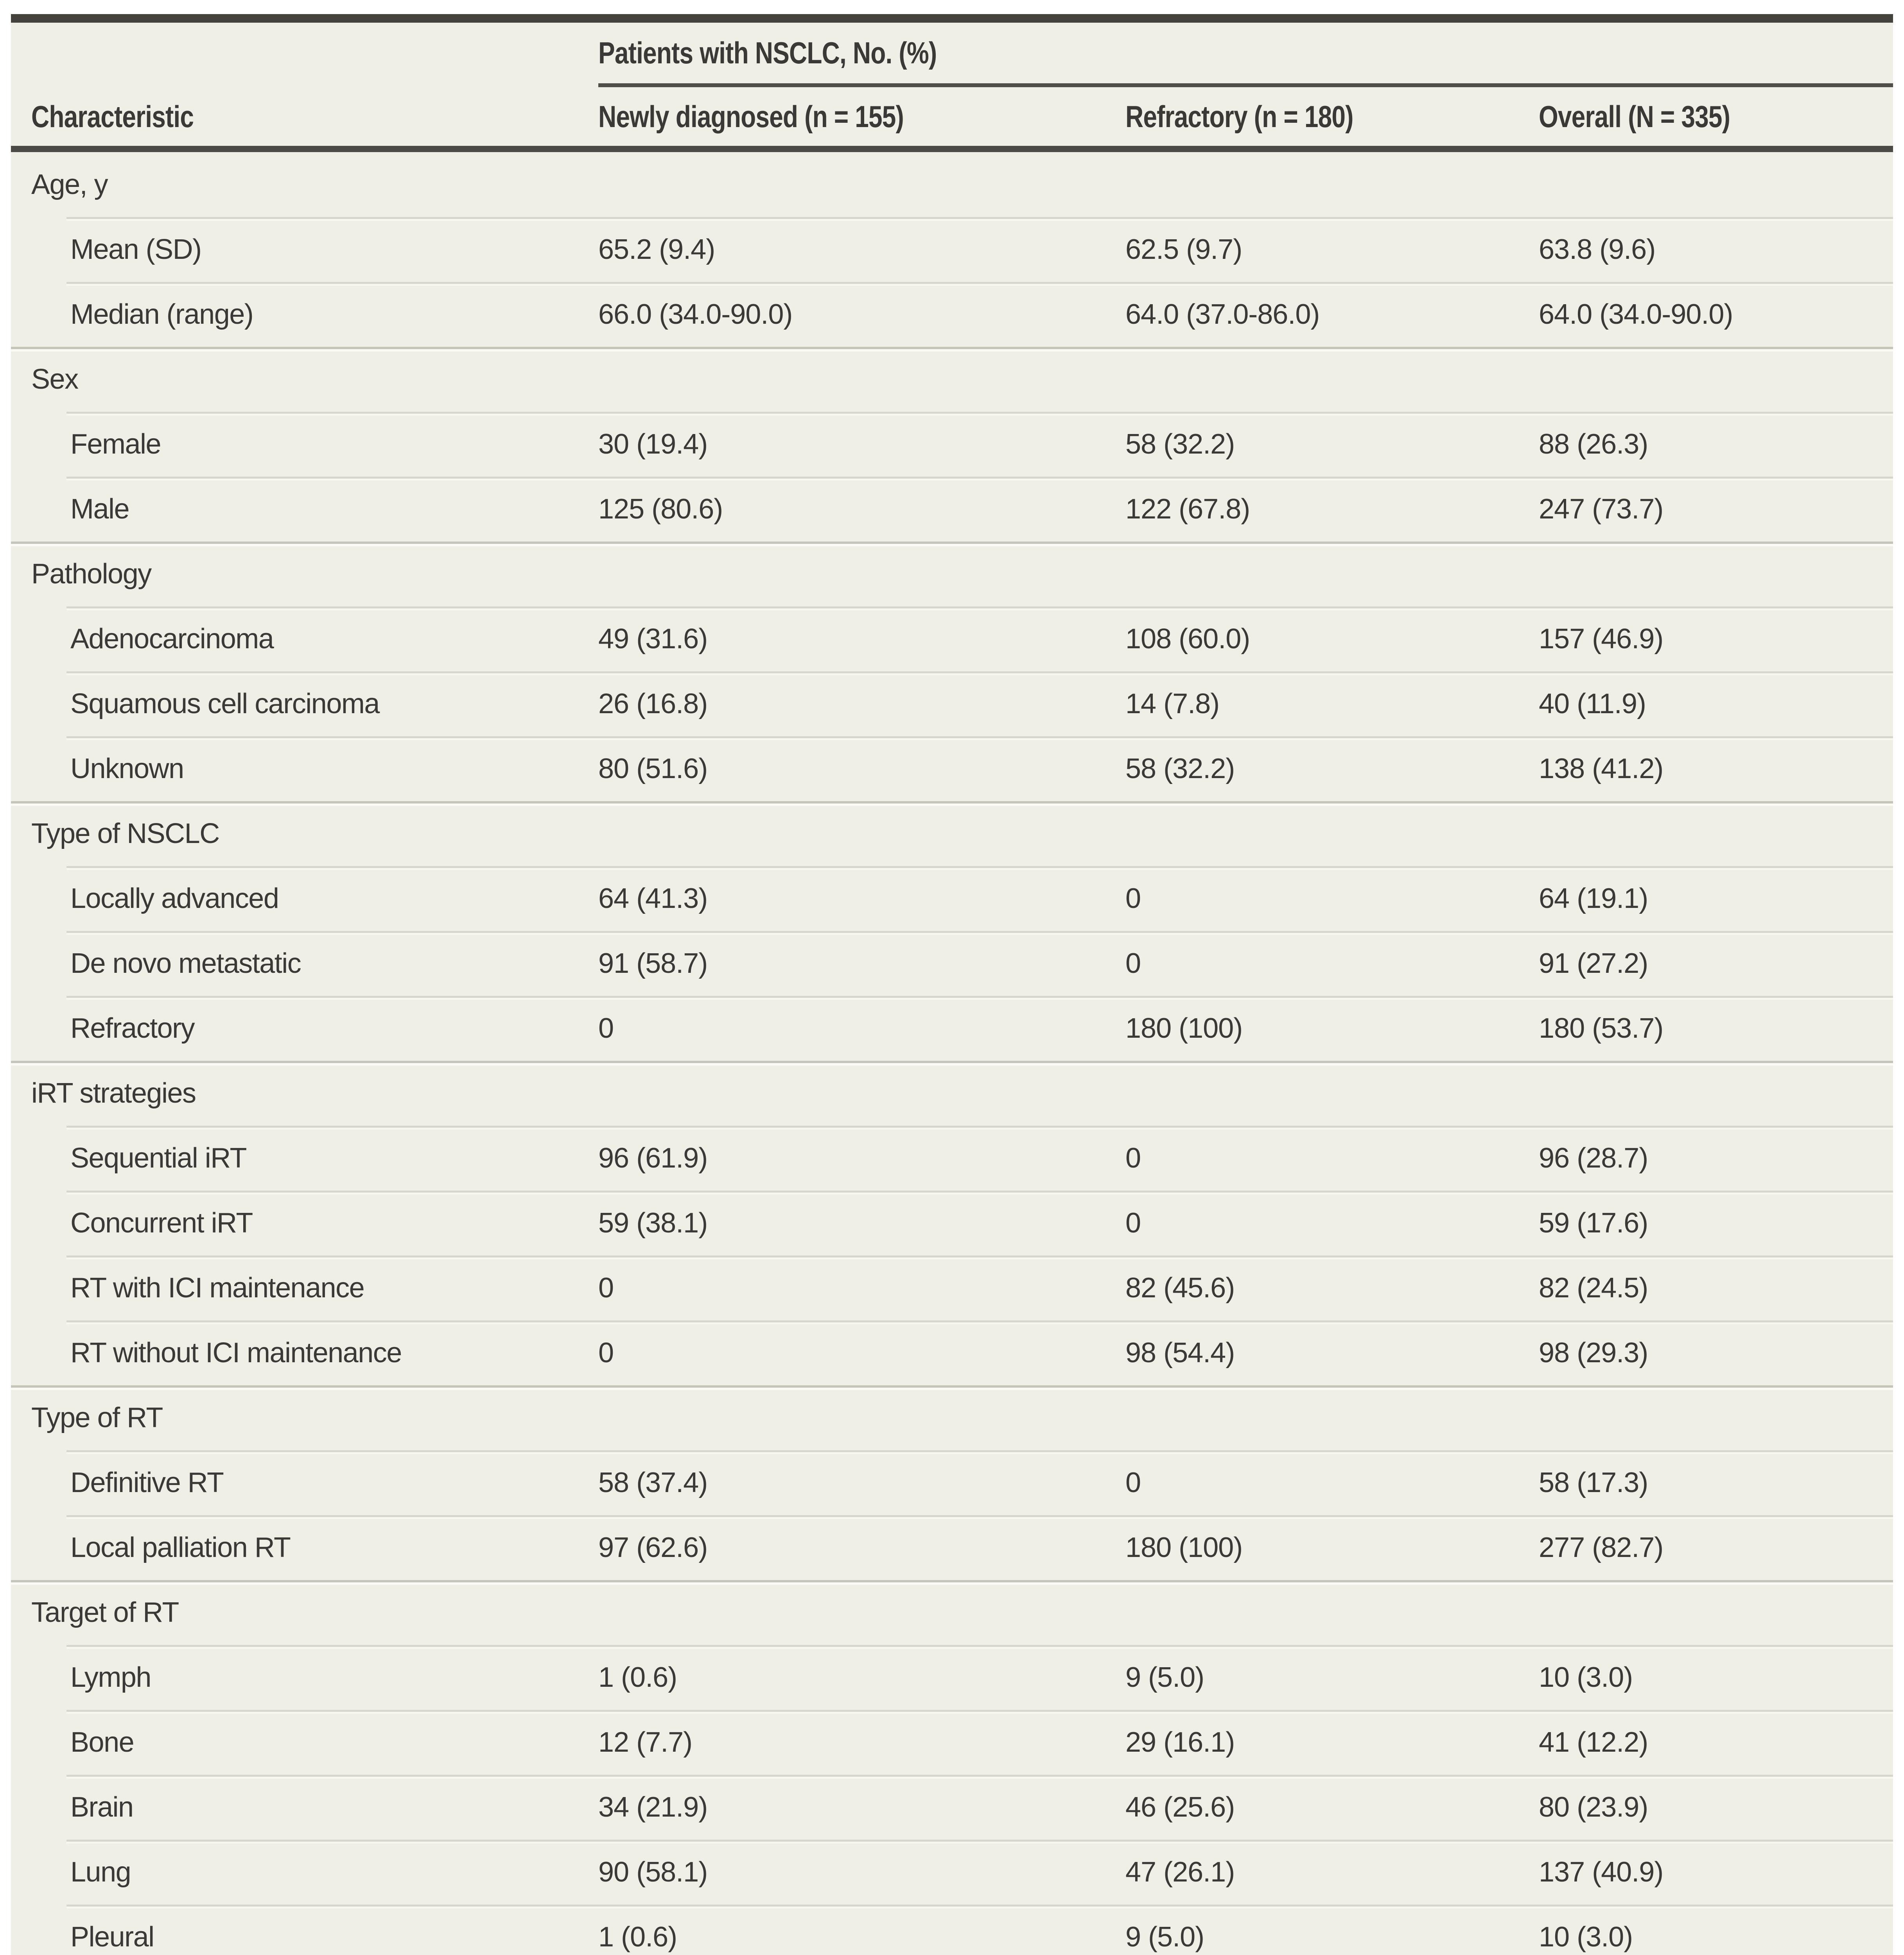 This screenshot has width=1904, height=1955. I want to click on row-label: Definitive RT, so click(147, 1482).